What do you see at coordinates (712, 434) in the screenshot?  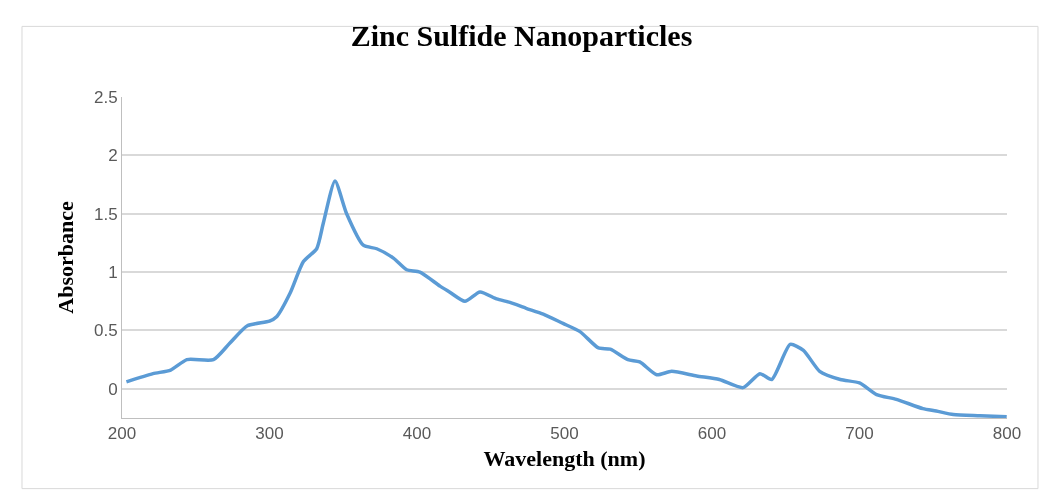 I see `x-tick-label: 600` at bounding box center [712, 434].